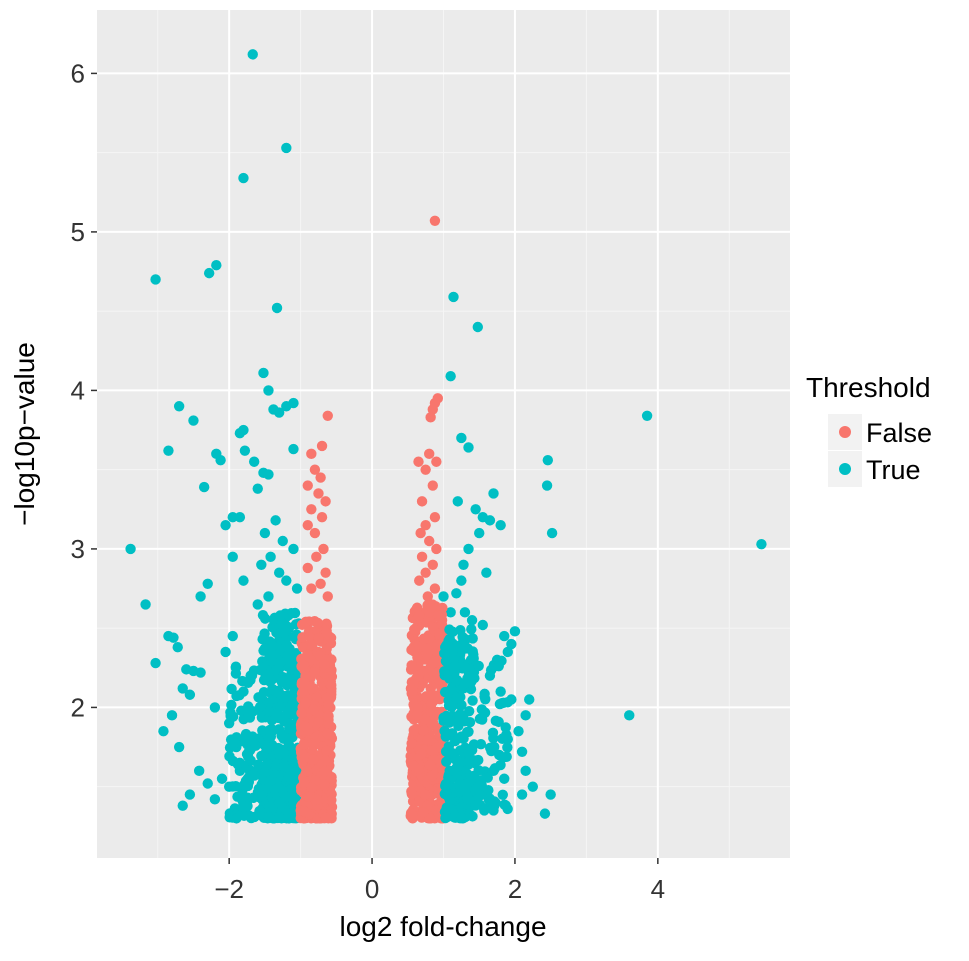  Describe the element at coordinates (78, 390) in the screenshot. I see `y-tick-label: 4` at that location.